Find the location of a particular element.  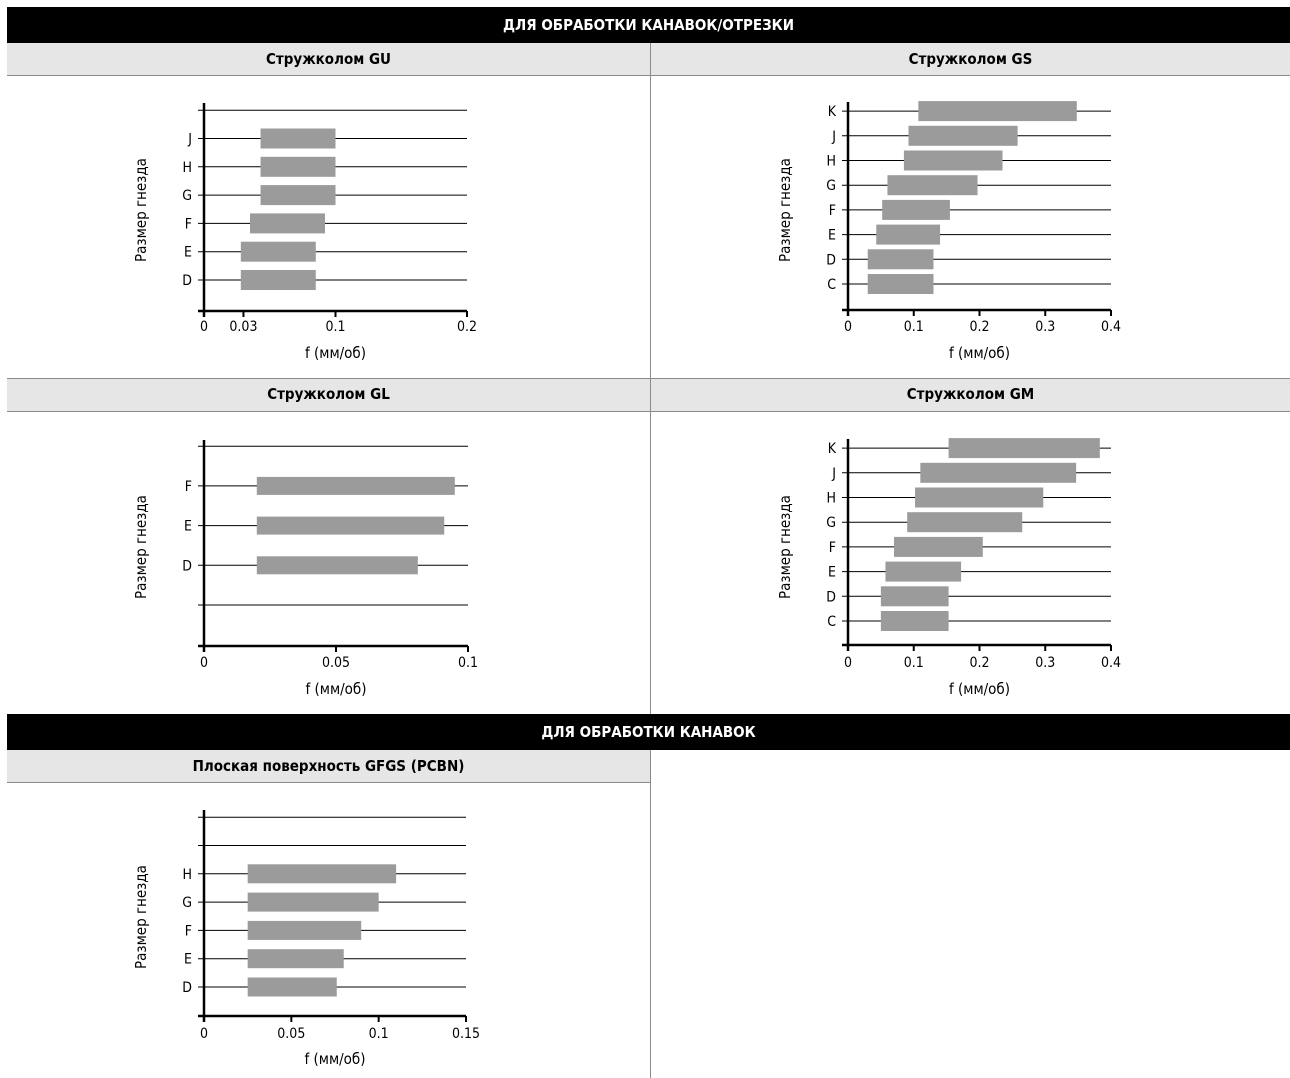

section-band-label: ДЛЯ ОБРАБОТКИ КАНАВОК is located at coordinates (648, 732).